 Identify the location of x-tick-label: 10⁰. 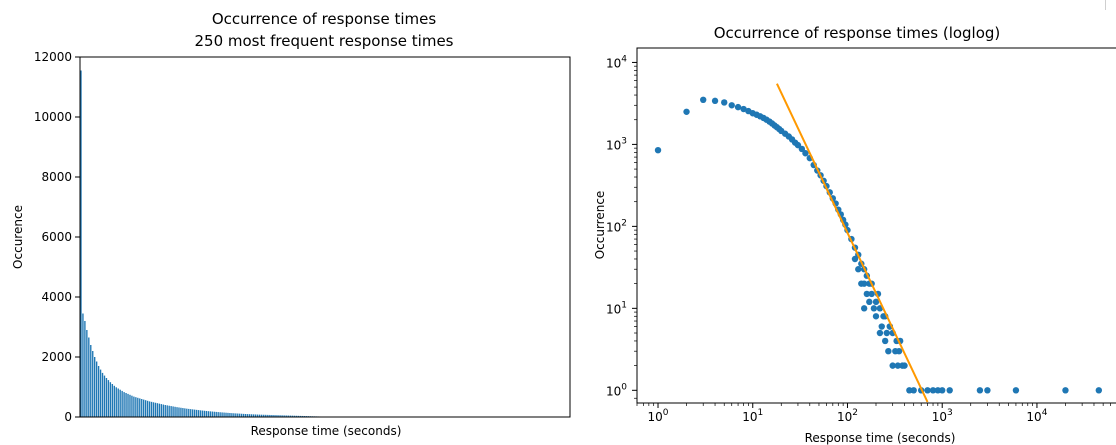
(658, 416).